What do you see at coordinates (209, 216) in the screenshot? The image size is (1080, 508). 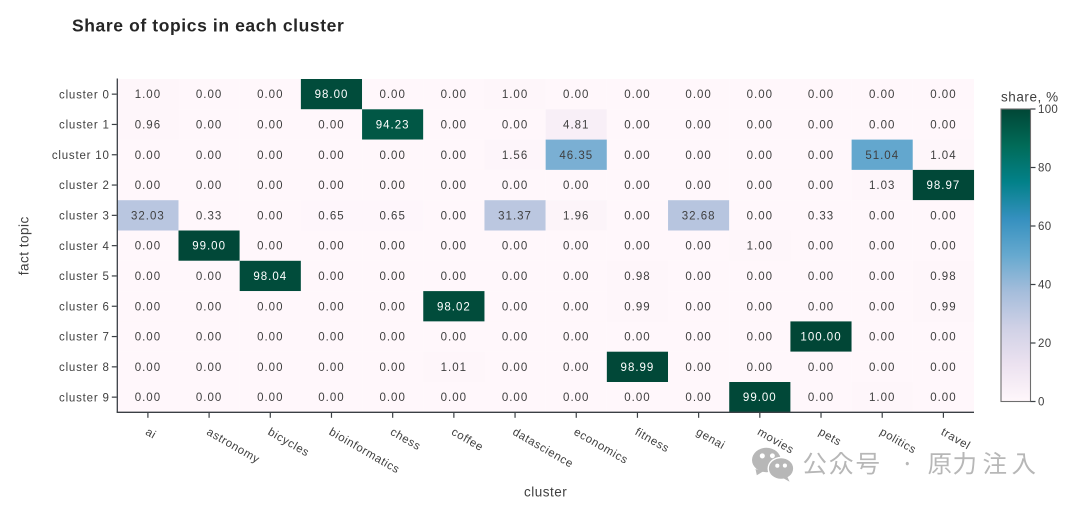 I see `svg-text: 0.33` at bounding box center [209, 216].